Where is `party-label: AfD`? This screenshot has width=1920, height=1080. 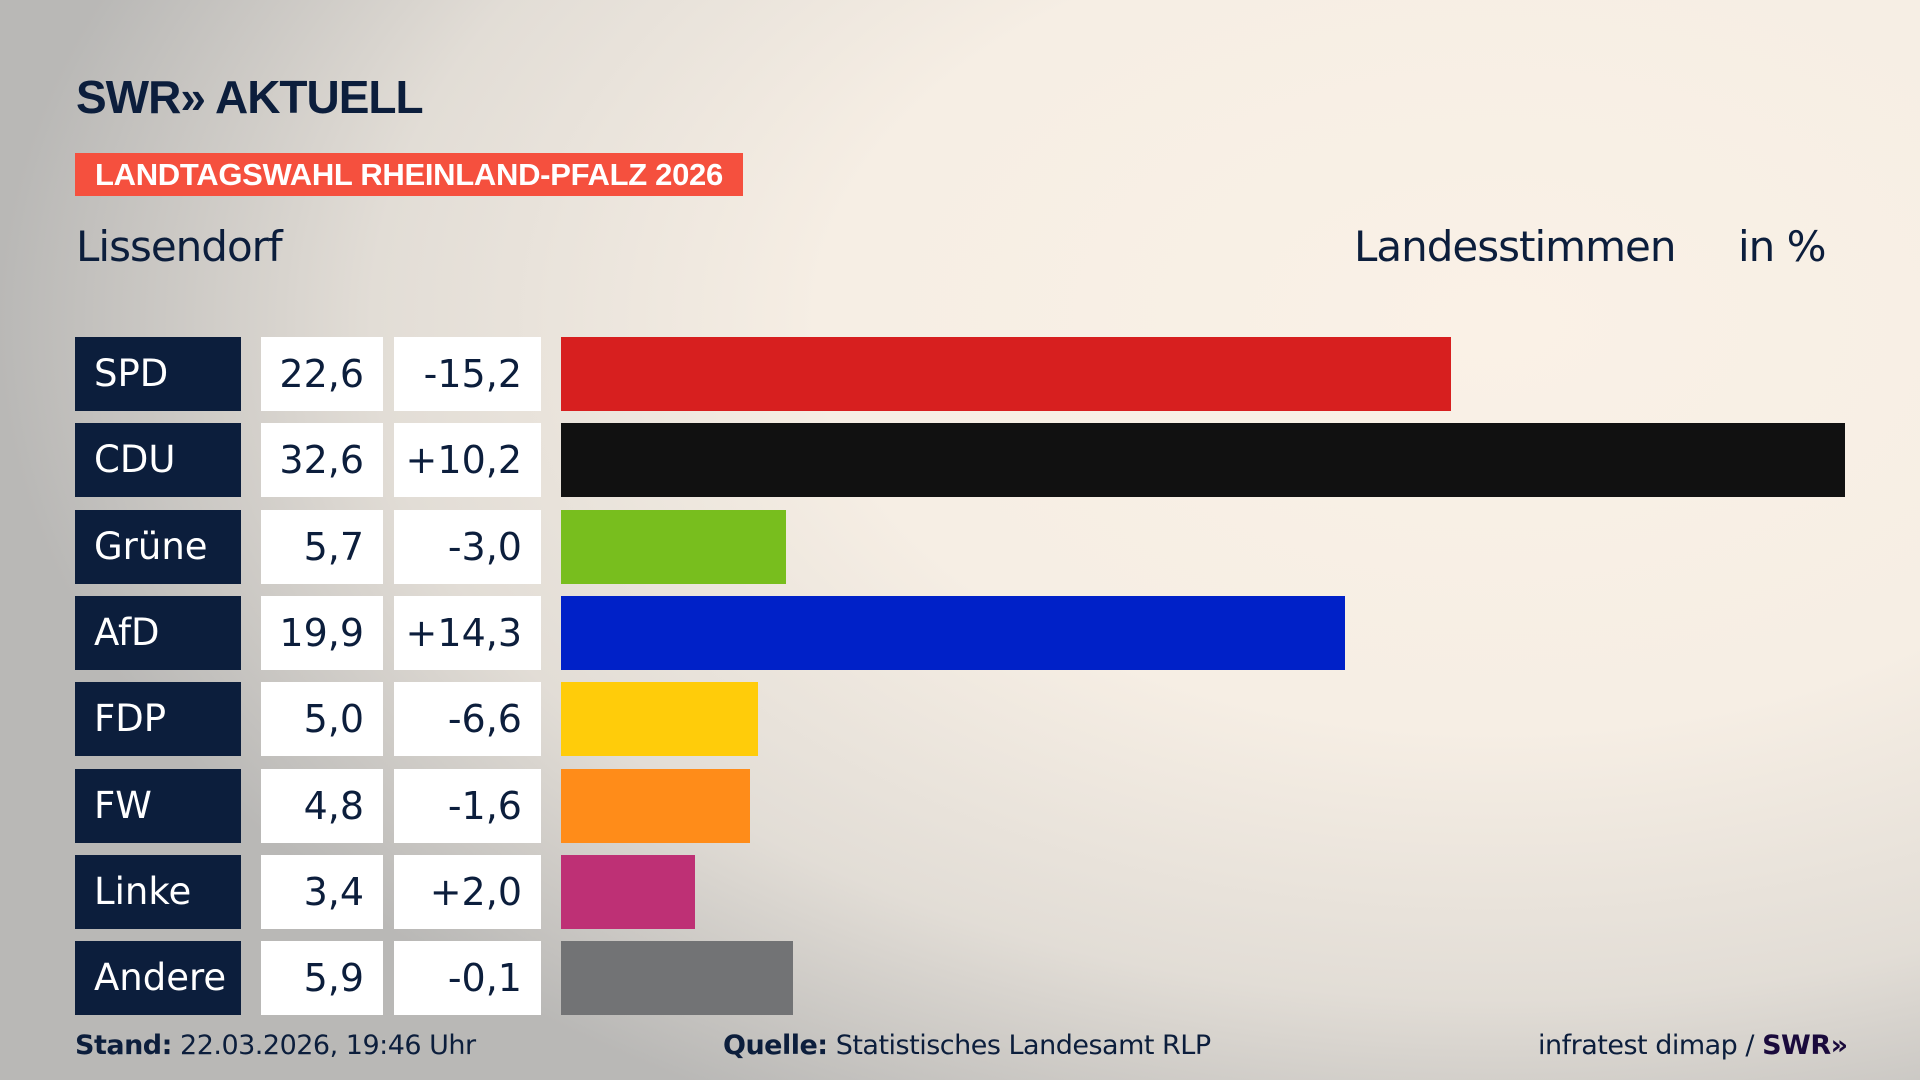 party-label: AfD is located at coordinates (158, 632).